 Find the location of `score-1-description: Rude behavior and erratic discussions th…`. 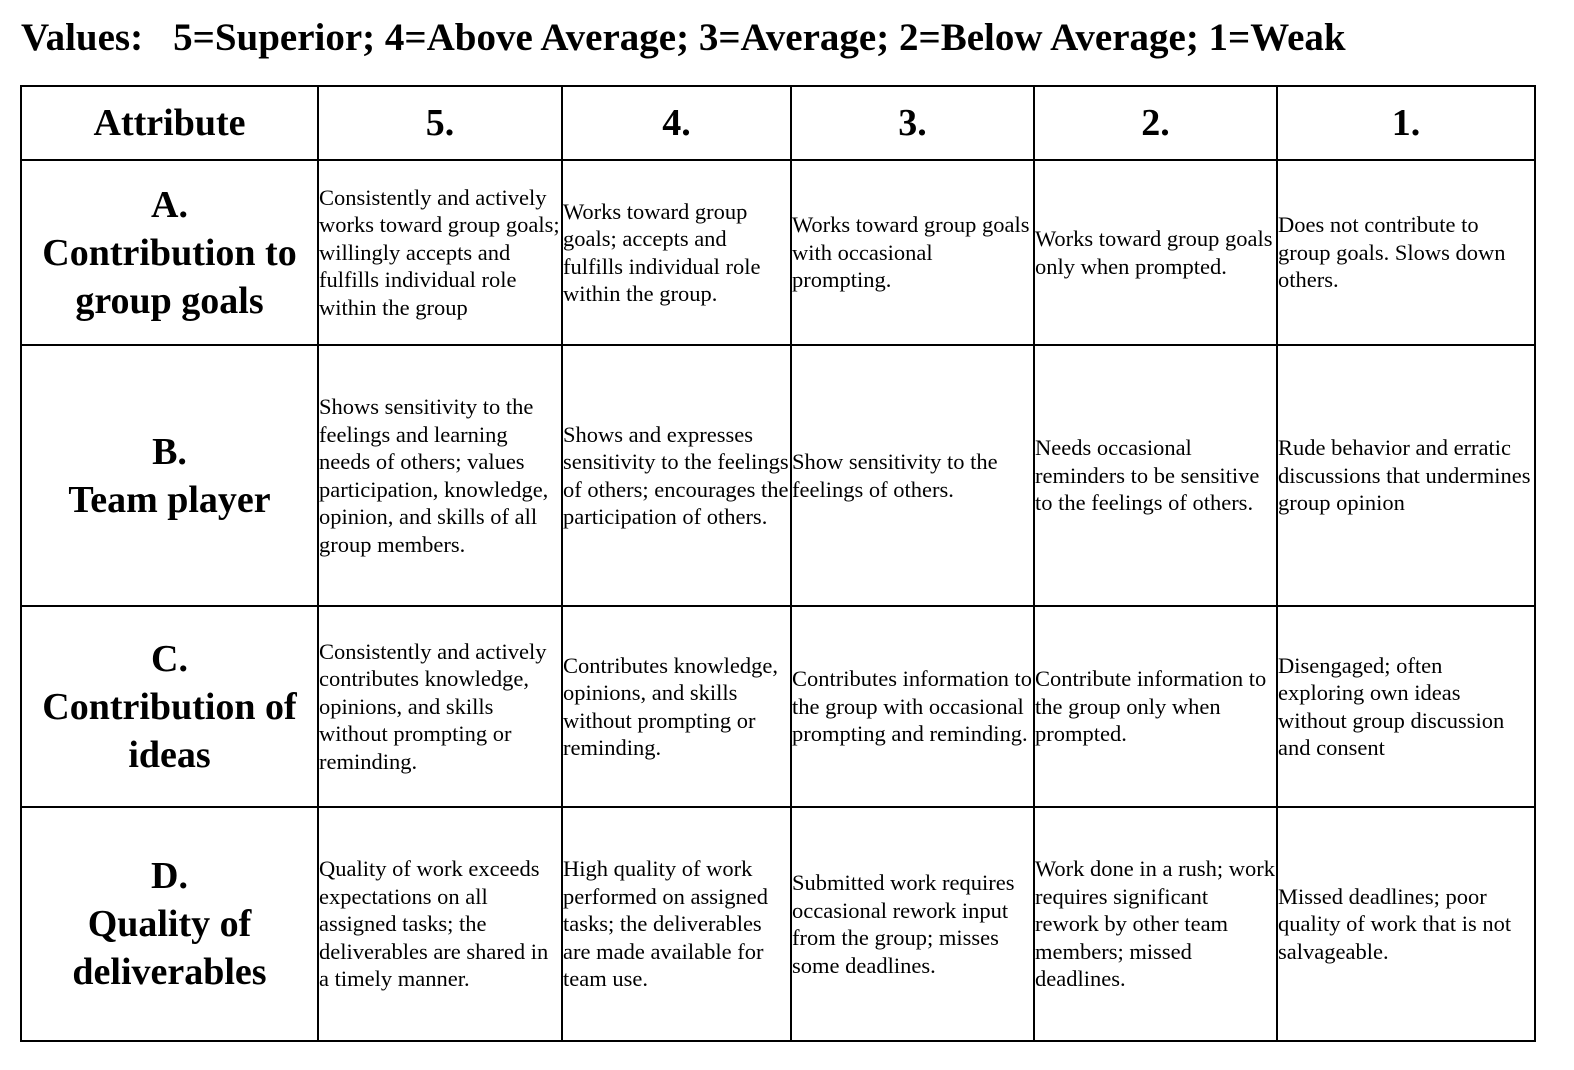

score-1-description: Rude behavior and erratic discussions th… is located at coordinates (1406, 475).